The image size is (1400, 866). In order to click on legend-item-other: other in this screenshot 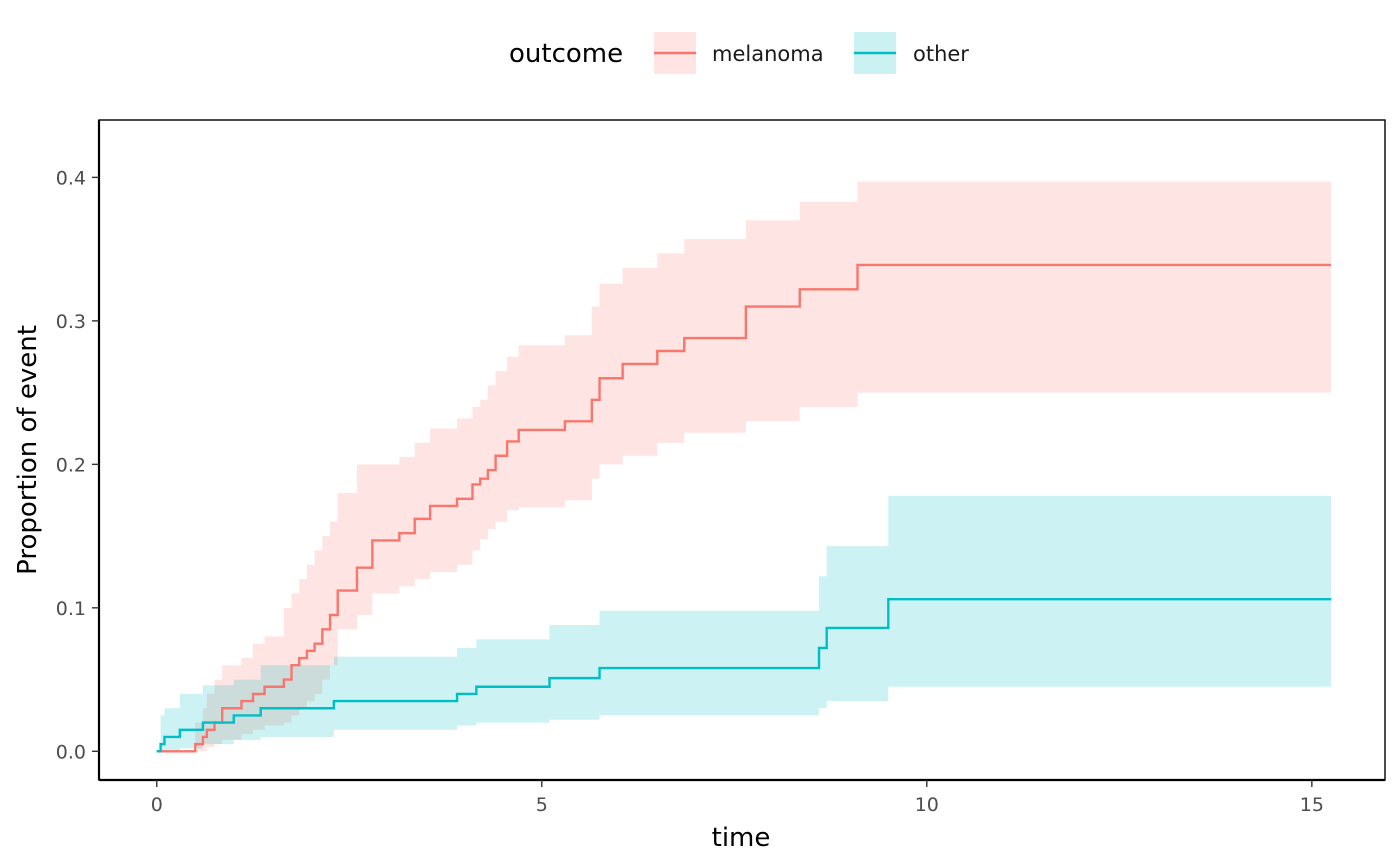, I will do `click(911, 53)`.